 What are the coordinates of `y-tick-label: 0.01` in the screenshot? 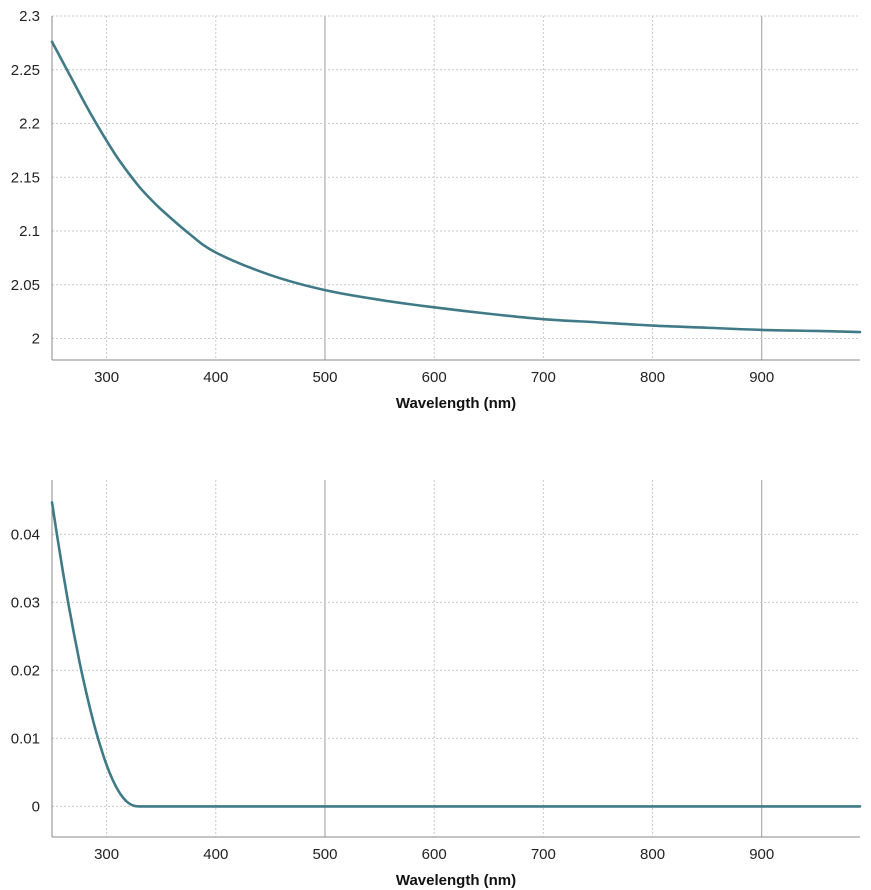 It's located at (25, 738).